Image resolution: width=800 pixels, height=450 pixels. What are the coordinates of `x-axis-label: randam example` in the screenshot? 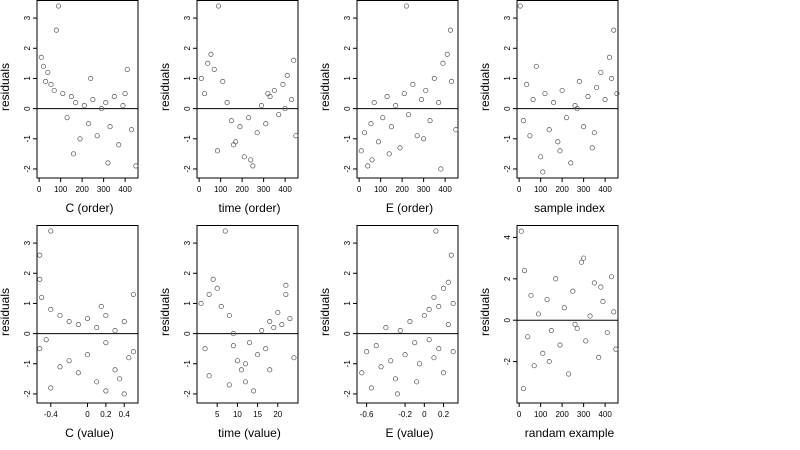 It's located at (570, 433).